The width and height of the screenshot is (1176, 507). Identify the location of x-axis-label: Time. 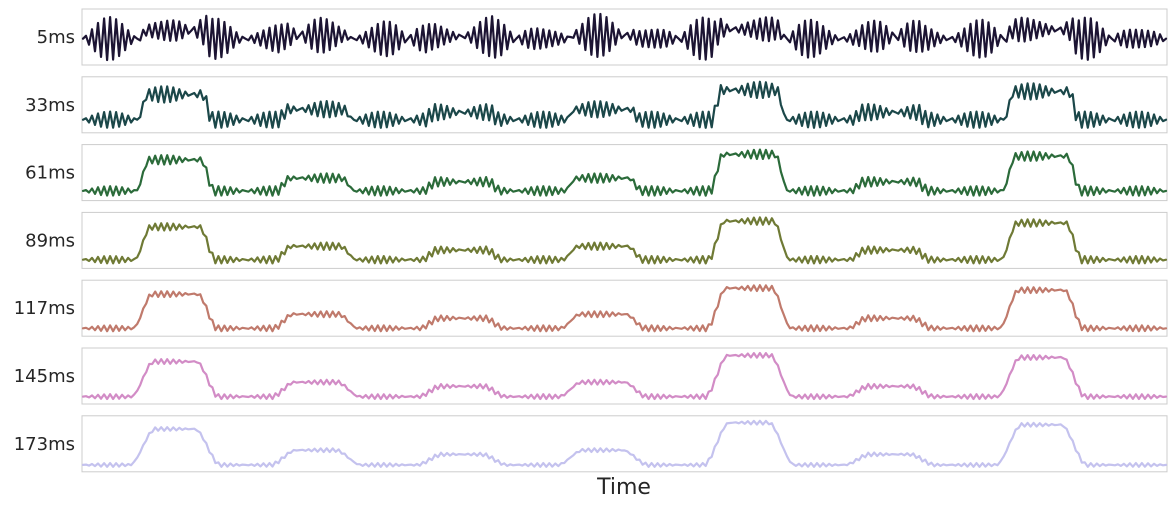
(623, 487).